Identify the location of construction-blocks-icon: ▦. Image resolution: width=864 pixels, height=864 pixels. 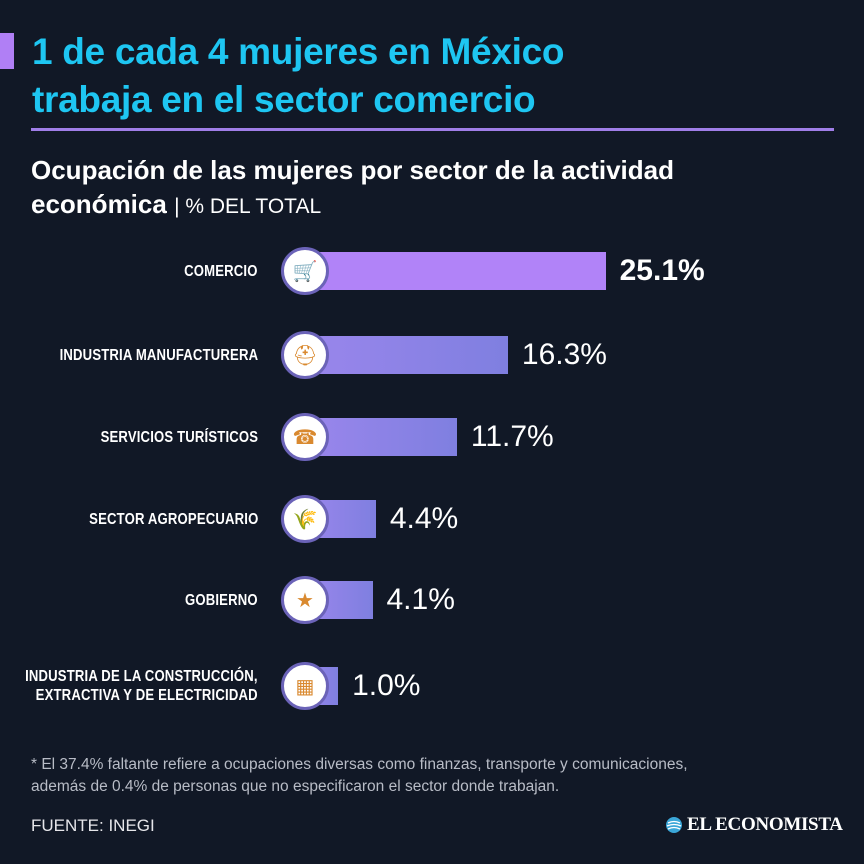
(305, 686).